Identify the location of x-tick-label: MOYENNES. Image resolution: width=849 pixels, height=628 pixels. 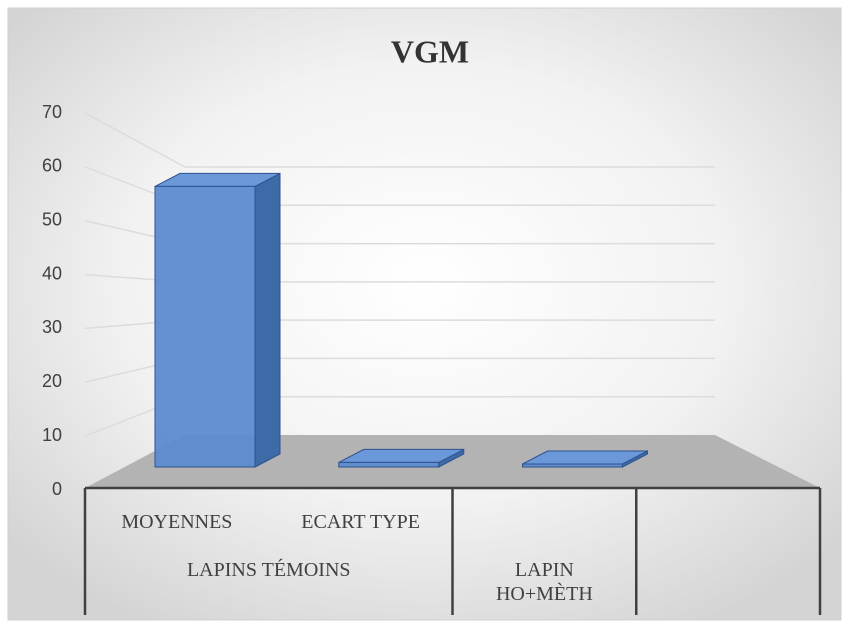
(177, 522).